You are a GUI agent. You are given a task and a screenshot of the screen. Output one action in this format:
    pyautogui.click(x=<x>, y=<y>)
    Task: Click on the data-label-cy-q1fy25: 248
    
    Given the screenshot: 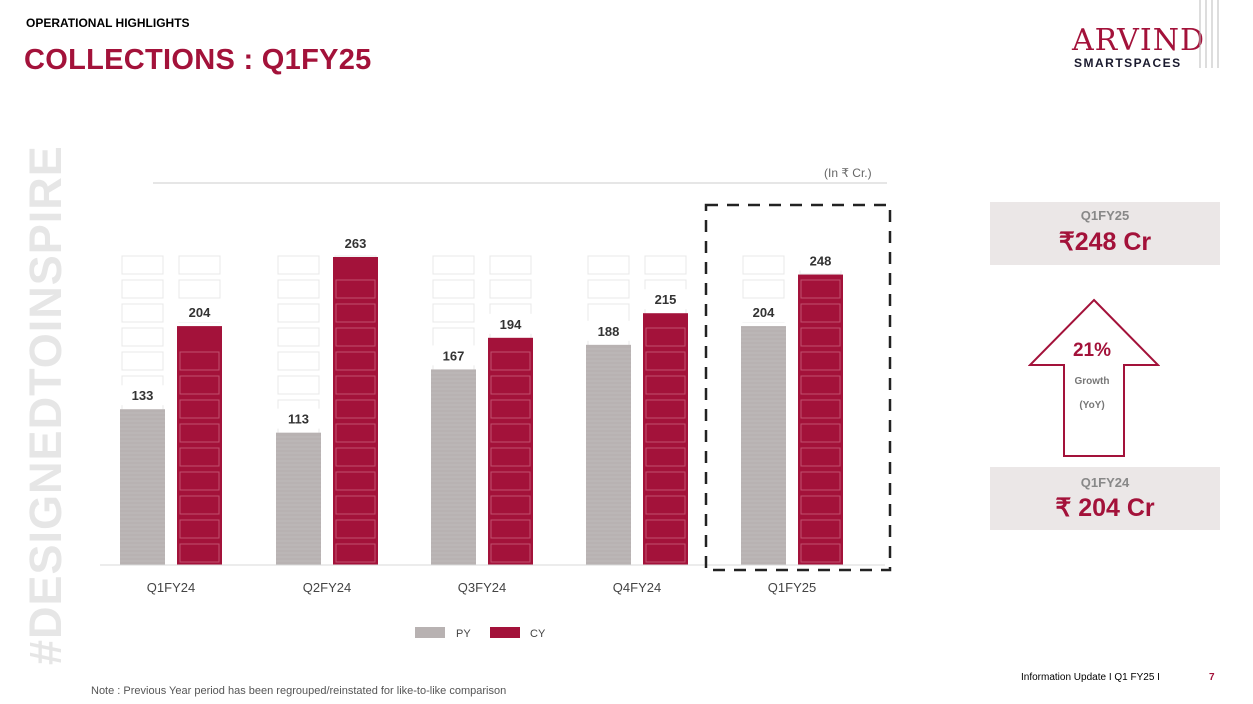 What is the action you would take?
    pyautogui.click(x=821, y=261)
    